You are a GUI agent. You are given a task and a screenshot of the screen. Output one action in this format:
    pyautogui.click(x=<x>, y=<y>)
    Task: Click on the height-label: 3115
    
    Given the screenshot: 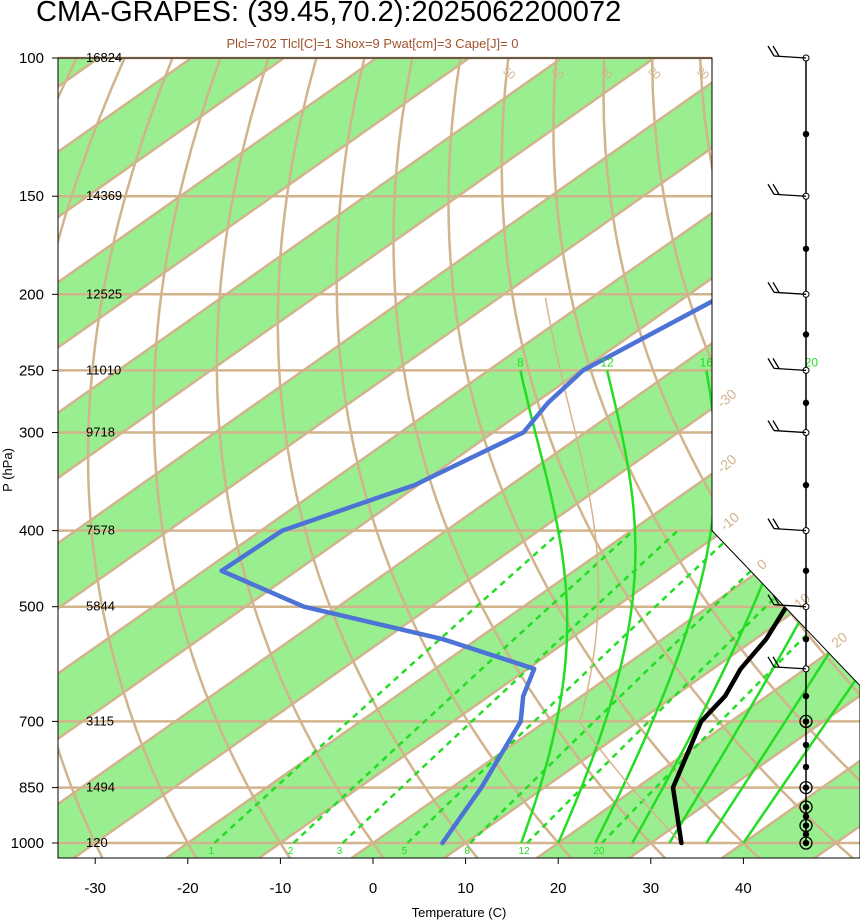 What is the action you would take?
    pyautogui.click(x=100, y=720)
    